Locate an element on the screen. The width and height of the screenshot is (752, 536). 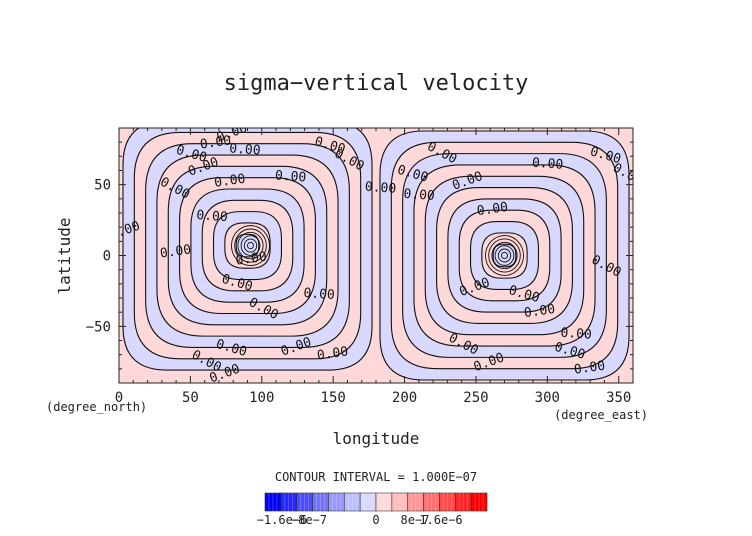
chart-title: sigma−vertical velocity is located at coordinates (376, 83).